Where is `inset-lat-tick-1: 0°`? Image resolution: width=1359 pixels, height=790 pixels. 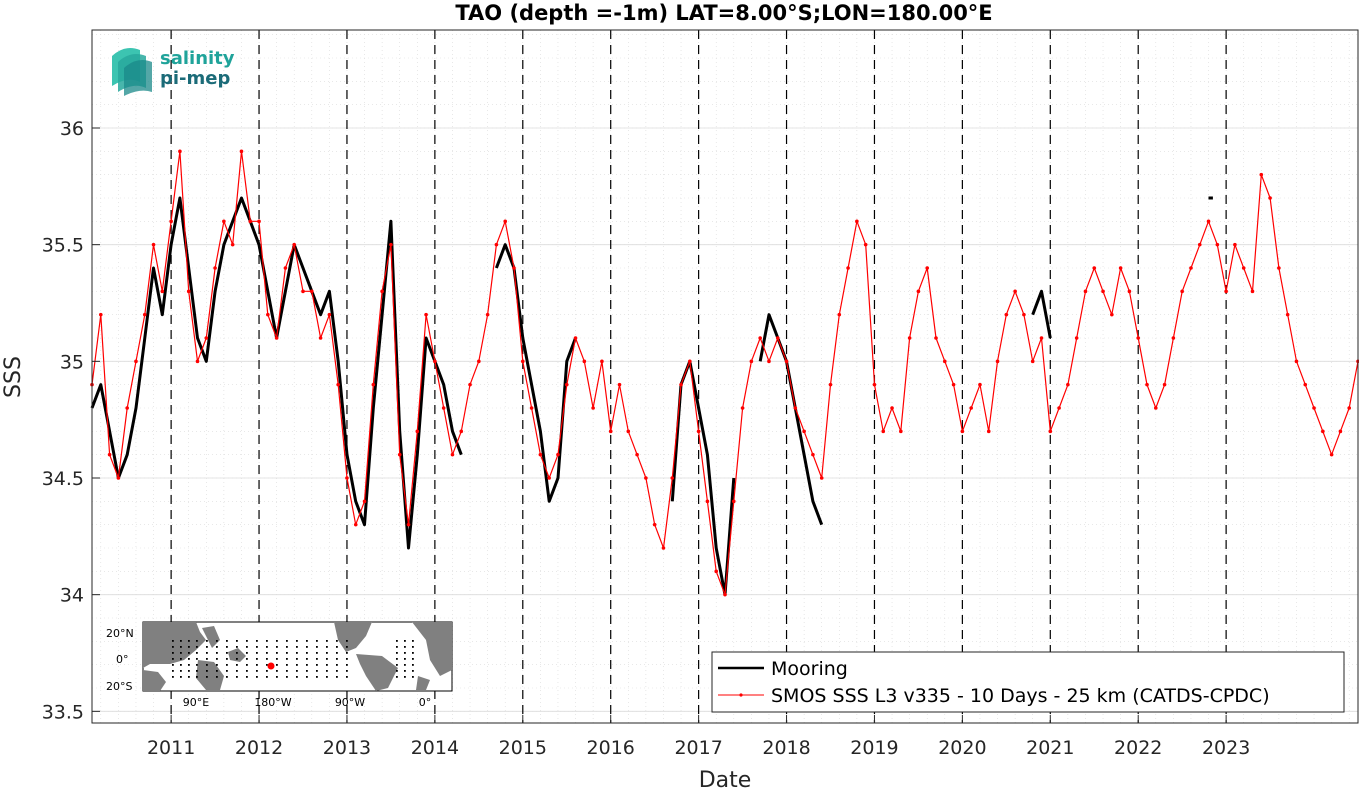
inset-lat-tick-1: 0° is located at coordinates (122, 659).